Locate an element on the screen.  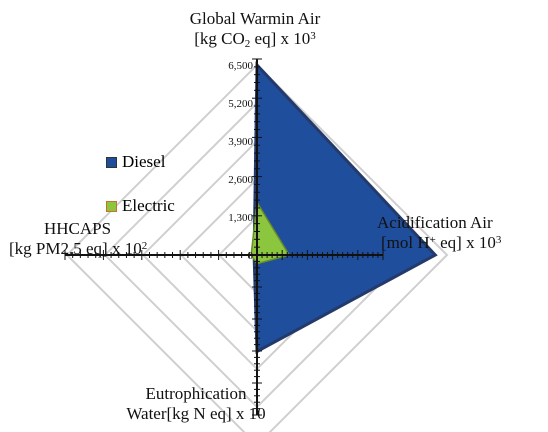
legend-item-electric: Electric is located at coordinates (140, 206).